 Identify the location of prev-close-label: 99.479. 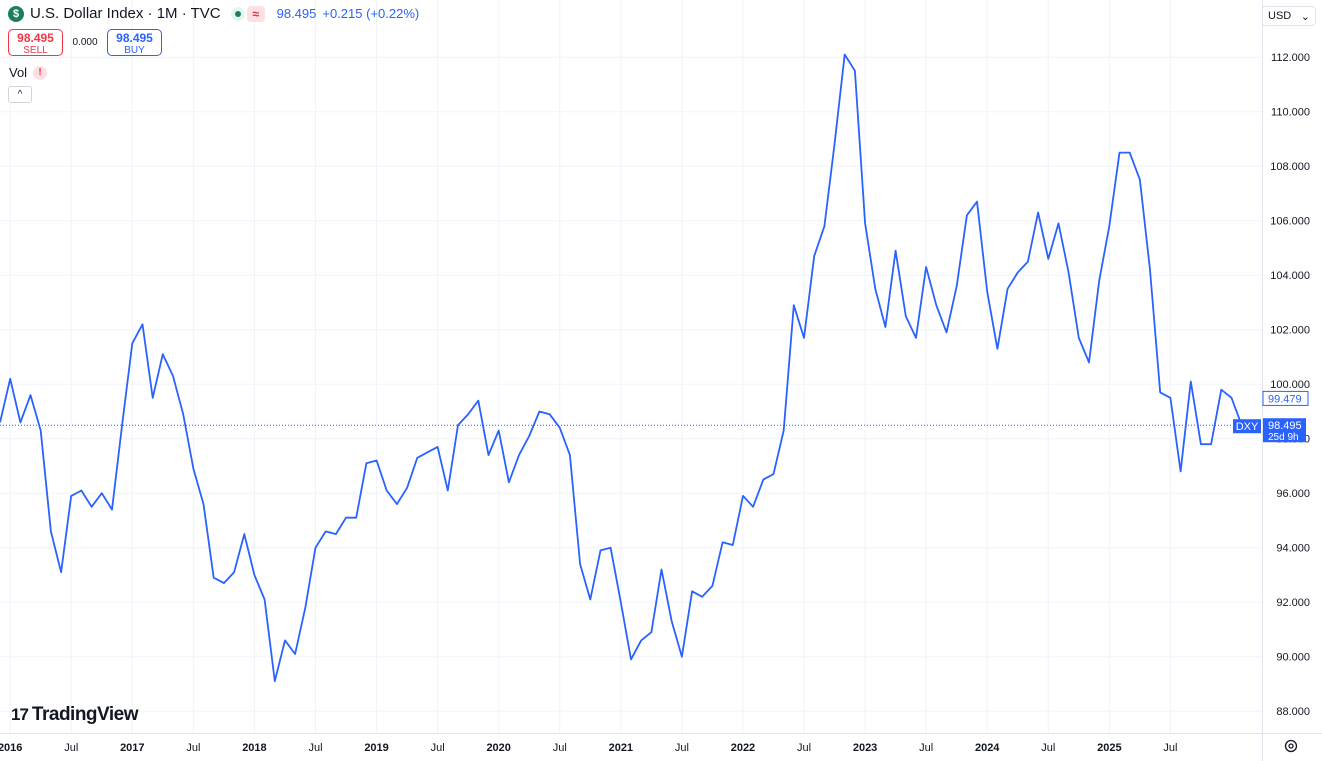
(1285, 399).